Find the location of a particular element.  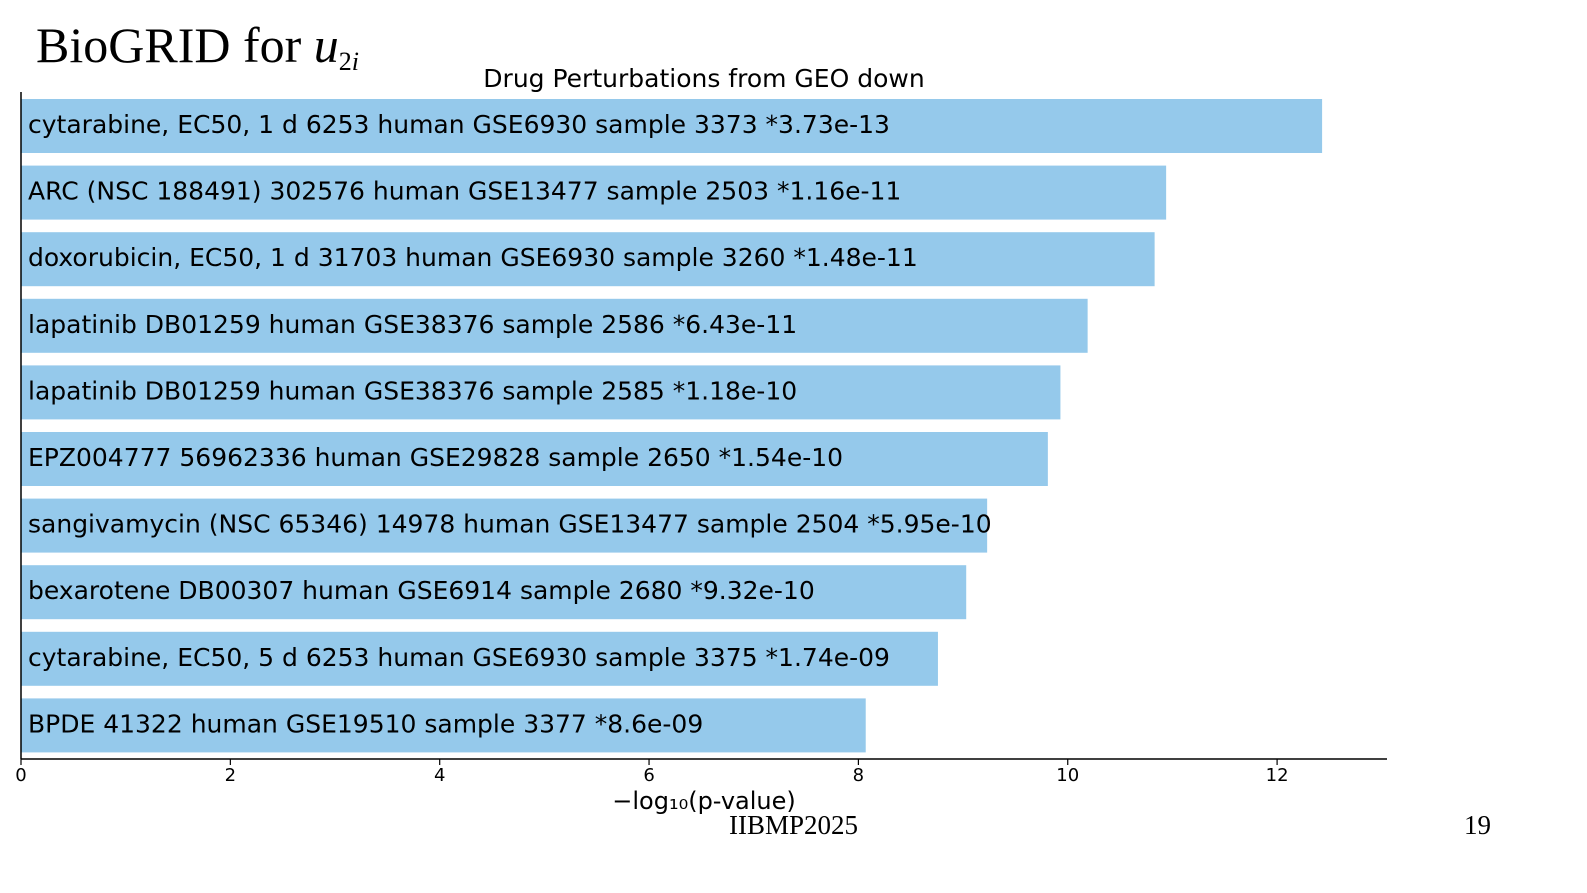

slide-title-subscript-variable: i is located at coordinates (355, 61).